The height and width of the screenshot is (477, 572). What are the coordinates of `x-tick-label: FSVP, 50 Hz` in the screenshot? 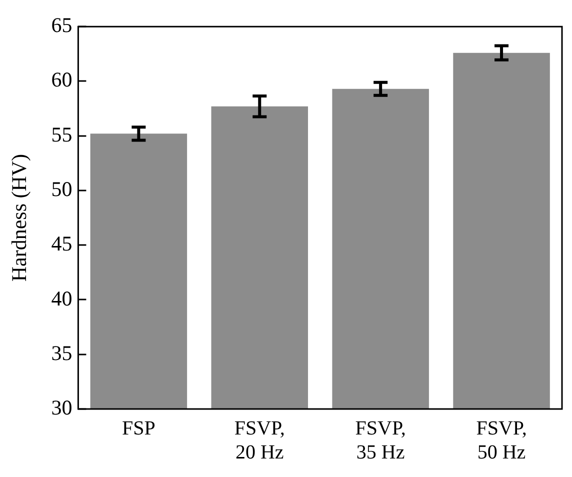 It's located at (501, 440).